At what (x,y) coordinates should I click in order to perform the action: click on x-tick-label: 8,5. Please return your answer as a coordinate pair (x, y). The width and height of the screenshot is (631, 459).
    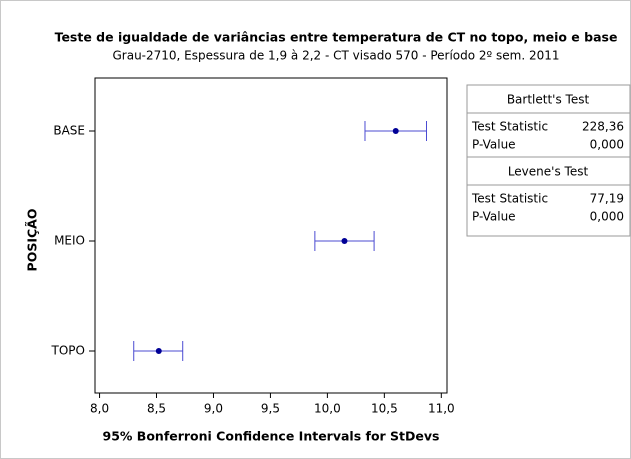
    Looking at the image, I should click on (156, 409).